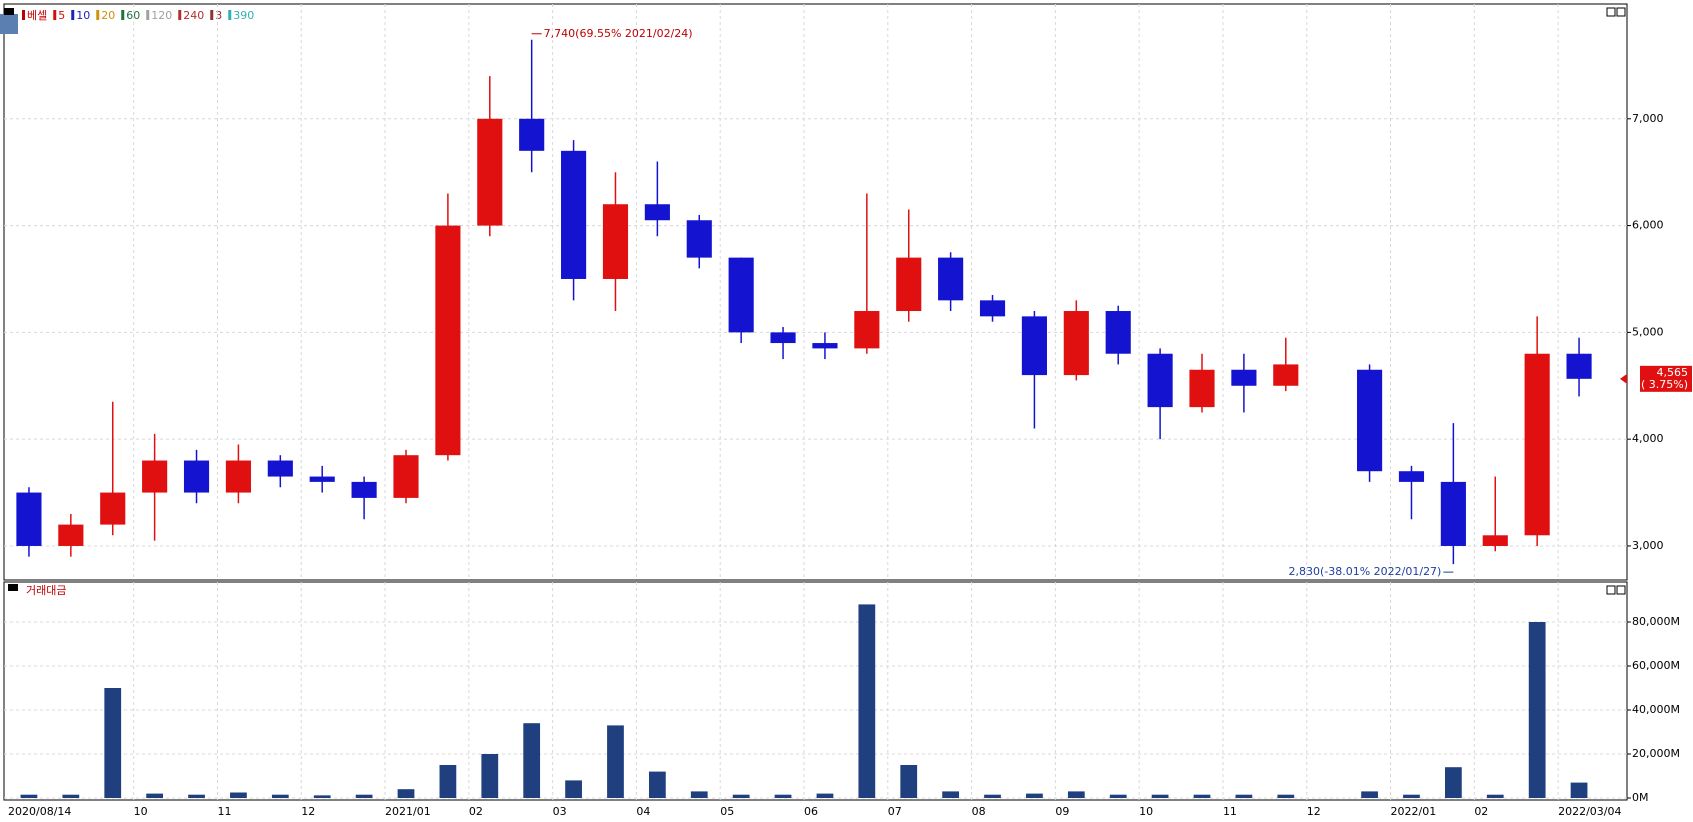 The height and width of the screenshot is (822, 1693). I want to click on legend-label: 240, so click(193, 15).